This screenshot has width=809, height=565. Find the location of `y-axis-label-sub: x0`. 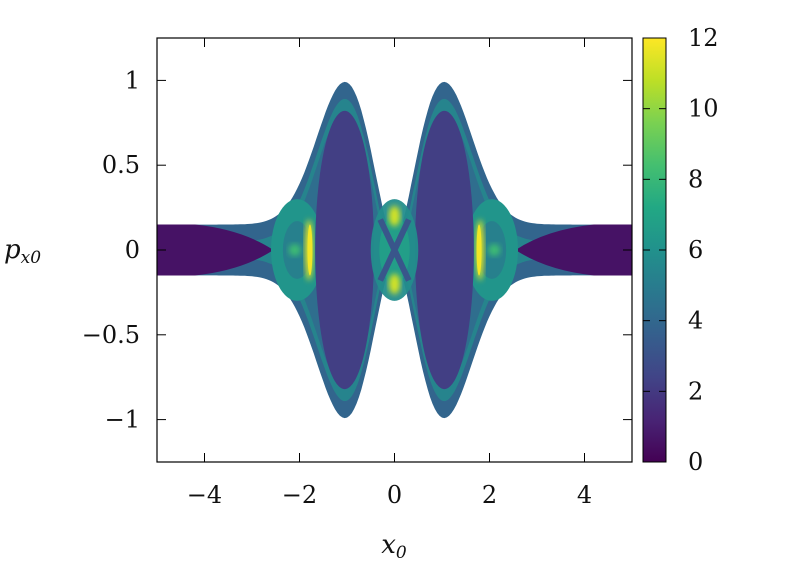

y-axis-label-sub: x0 is located at coordinates (31, 258).